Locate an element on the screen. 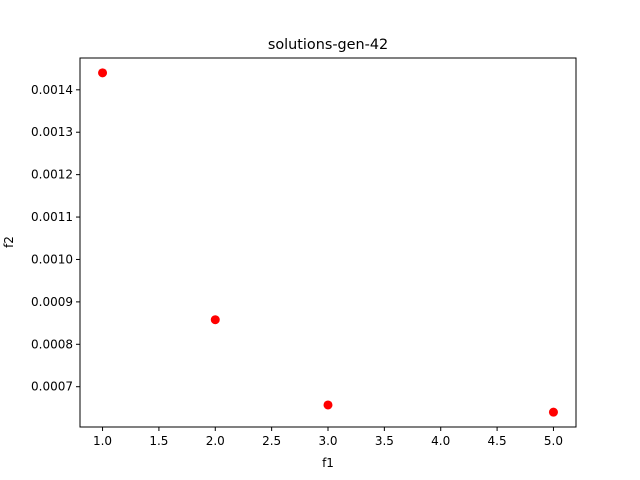  x-axis-label: f1 is located at coordinates (328, 463).